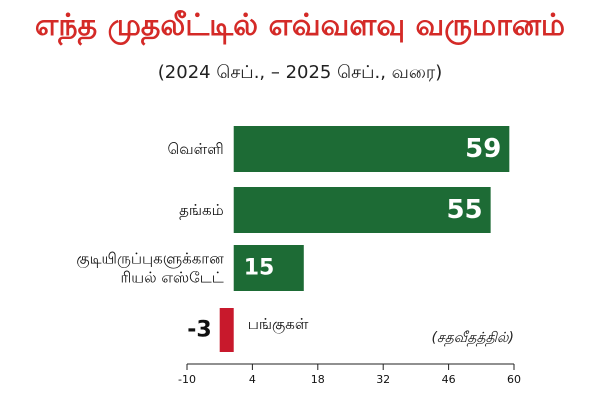 The height and width of the screenshot is (413, 600). Describe the element at coordinates (383, 379) in the screenshot. I see `x-tick-label-3: 32` at that location.